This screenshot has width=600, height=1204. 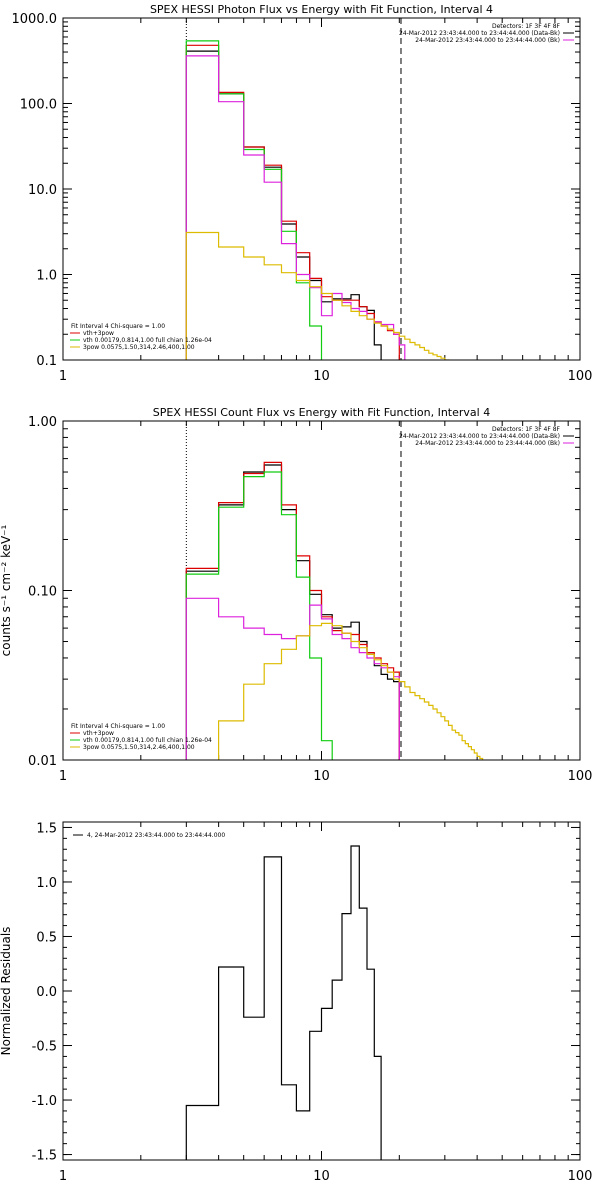 I want to click on y-tick-label: -1.5, so click(x=44, y=1156).